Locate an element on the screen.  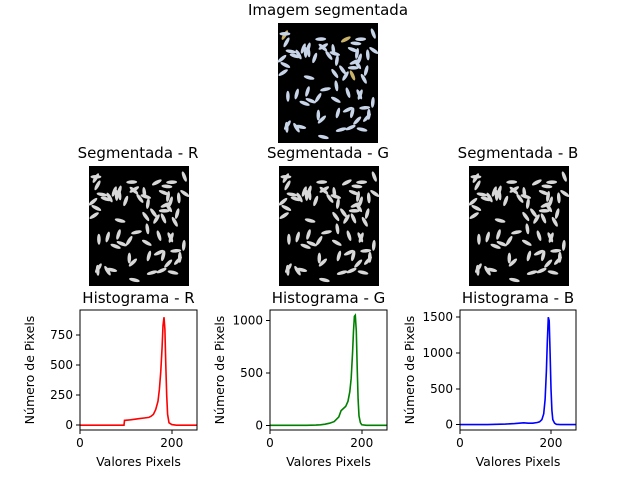
x-tick-label: 200 is located at coordinates (551, 443).